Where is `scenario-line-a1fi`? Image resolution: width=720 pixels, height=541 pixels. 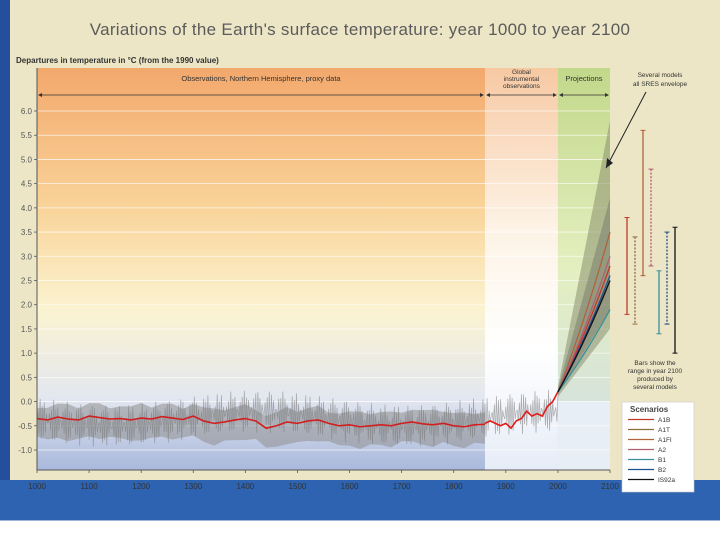 scenario-line-a1fi is located at coordinates (584, 312).